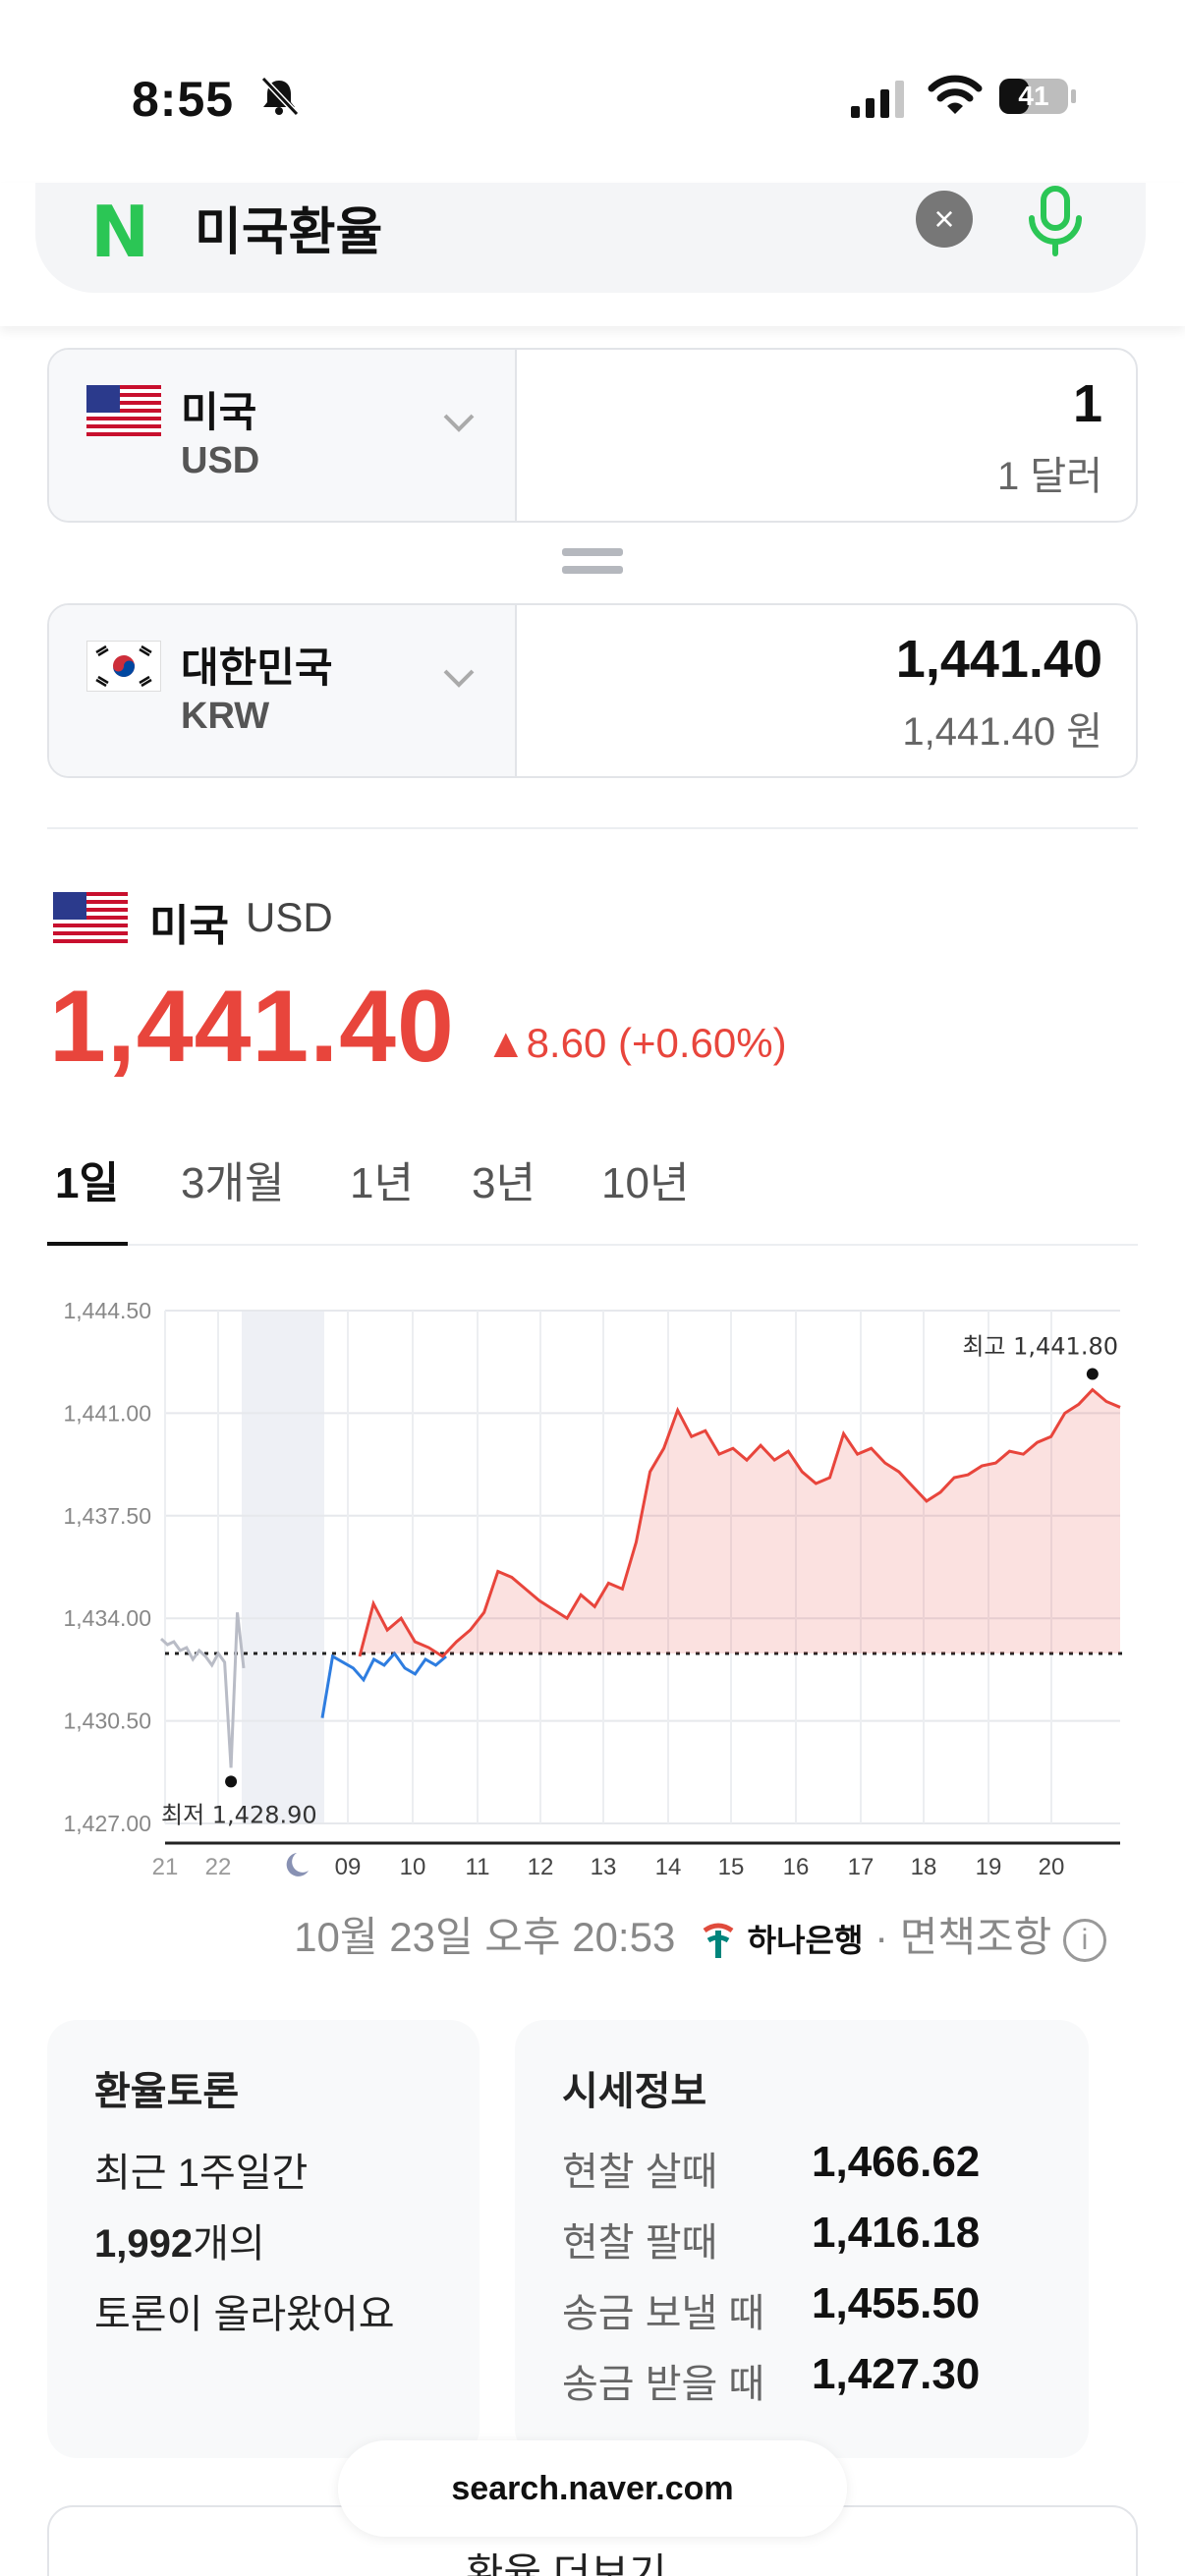 The image size is (1185, 2576). What do you see at coordinates (592, 435) in the screenshot?
I see `converter-from: 미국 USD 1 1 달러` at bounding box center [592, 435].